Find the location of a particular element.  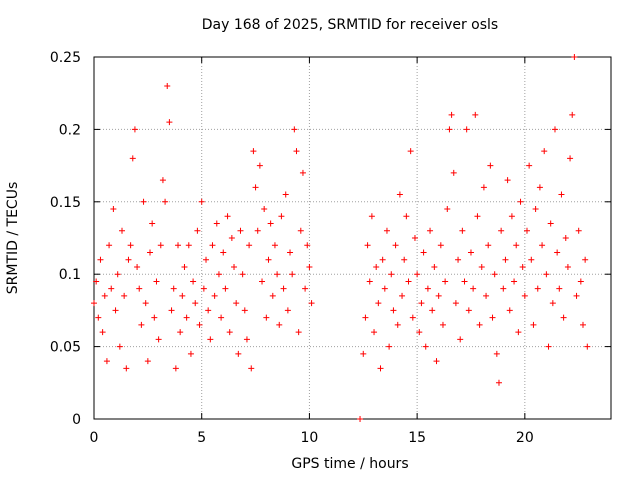

y-tick-label: 0.2 is located at coordinates (70, 130).